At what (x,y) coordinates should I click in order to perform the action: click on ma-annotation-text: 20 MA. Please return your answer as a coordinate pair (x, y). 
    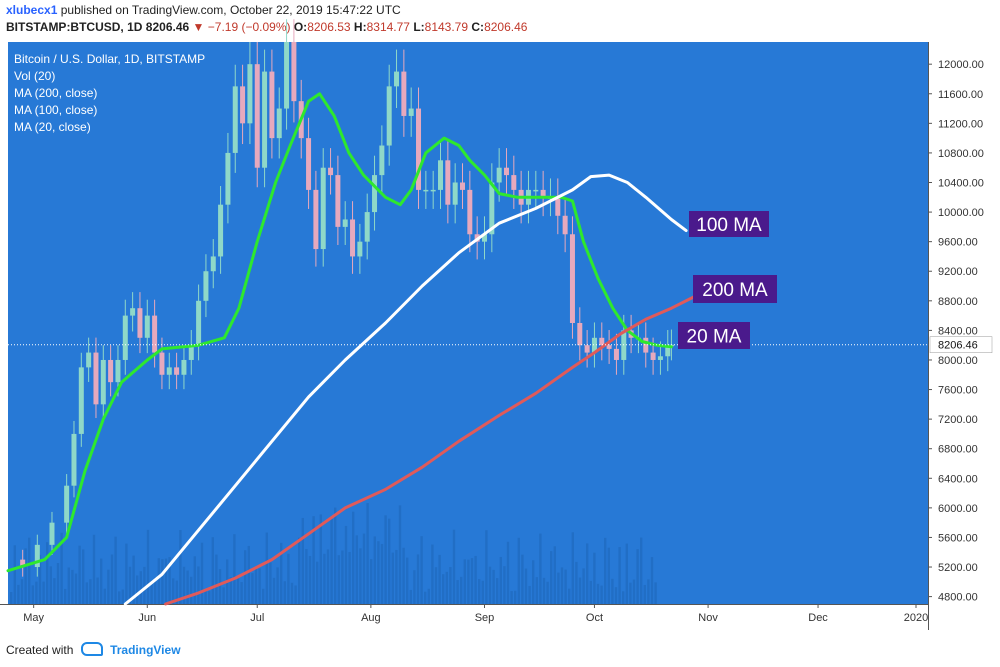
    Looking at the image, I should click on (714, 337).